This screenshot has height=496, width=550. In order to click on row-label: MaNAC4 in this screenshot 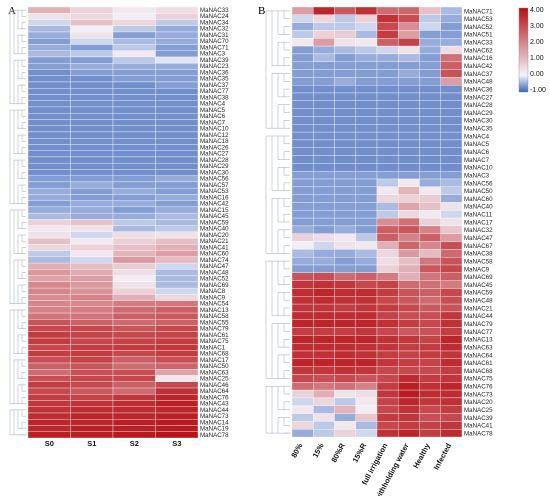, I will do `click(213, 104)`.